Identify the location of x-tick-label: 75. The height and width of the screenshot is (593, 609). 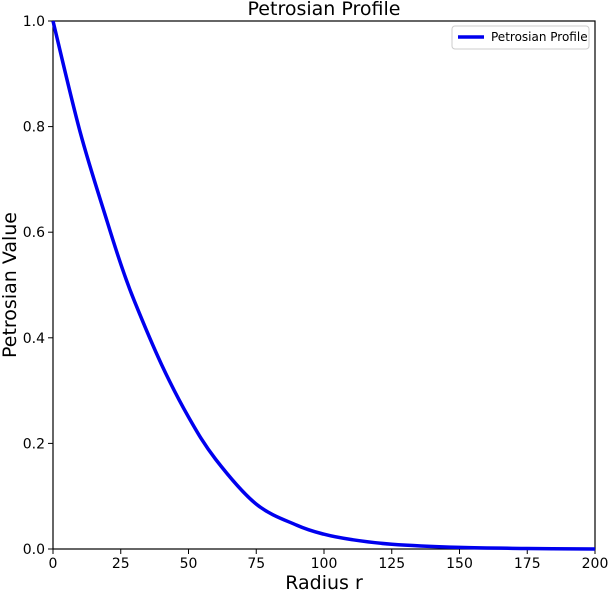
(256, 564).